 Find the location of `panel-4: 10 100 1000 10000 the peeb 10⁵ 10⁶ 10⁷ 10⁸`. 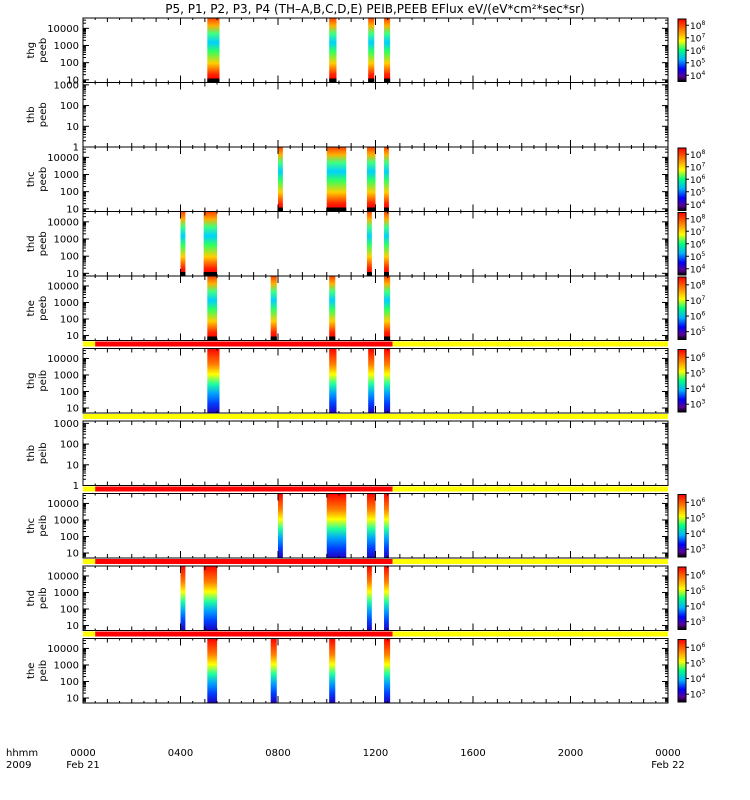

panel-4: 10 100 1000 10000 the peeb 10⁵ 10⁶ 10⁷ 10⁸ is located at coordinates (365, 308).